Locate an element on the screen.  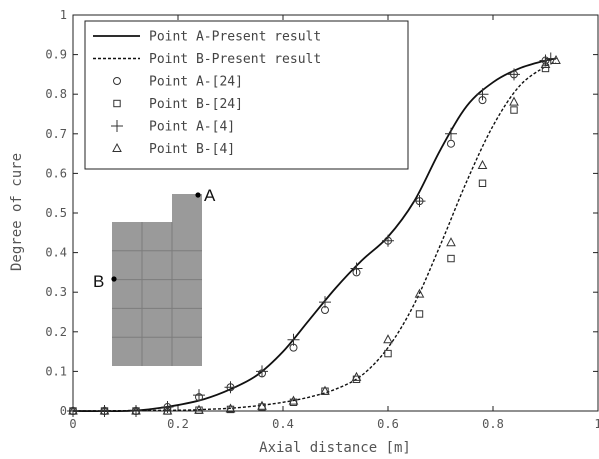
x-axis-label: Axial distance [m] is located at coordinates (335, 448).